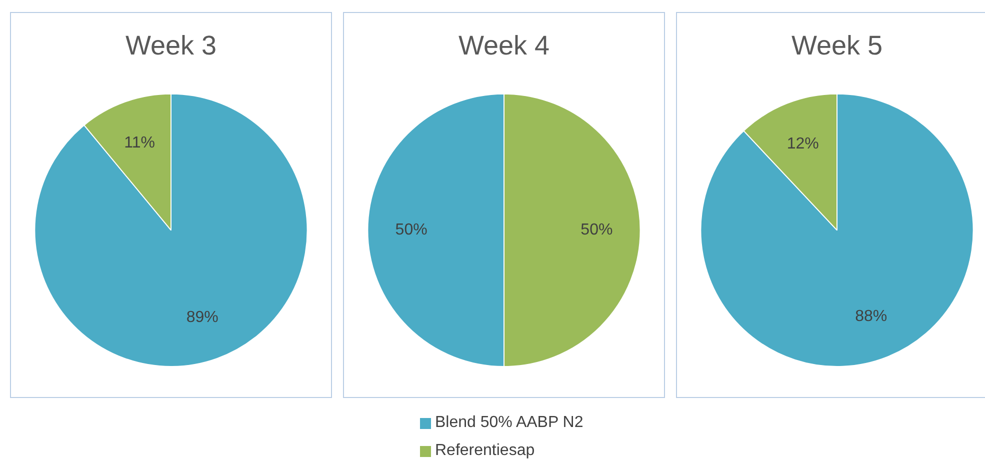 The width and height of the screenshot is (985, 474). What do you see at coordinates (871, 316) in the screenshot?
I see `data-label: 88%` at bounding box center [871, 316].